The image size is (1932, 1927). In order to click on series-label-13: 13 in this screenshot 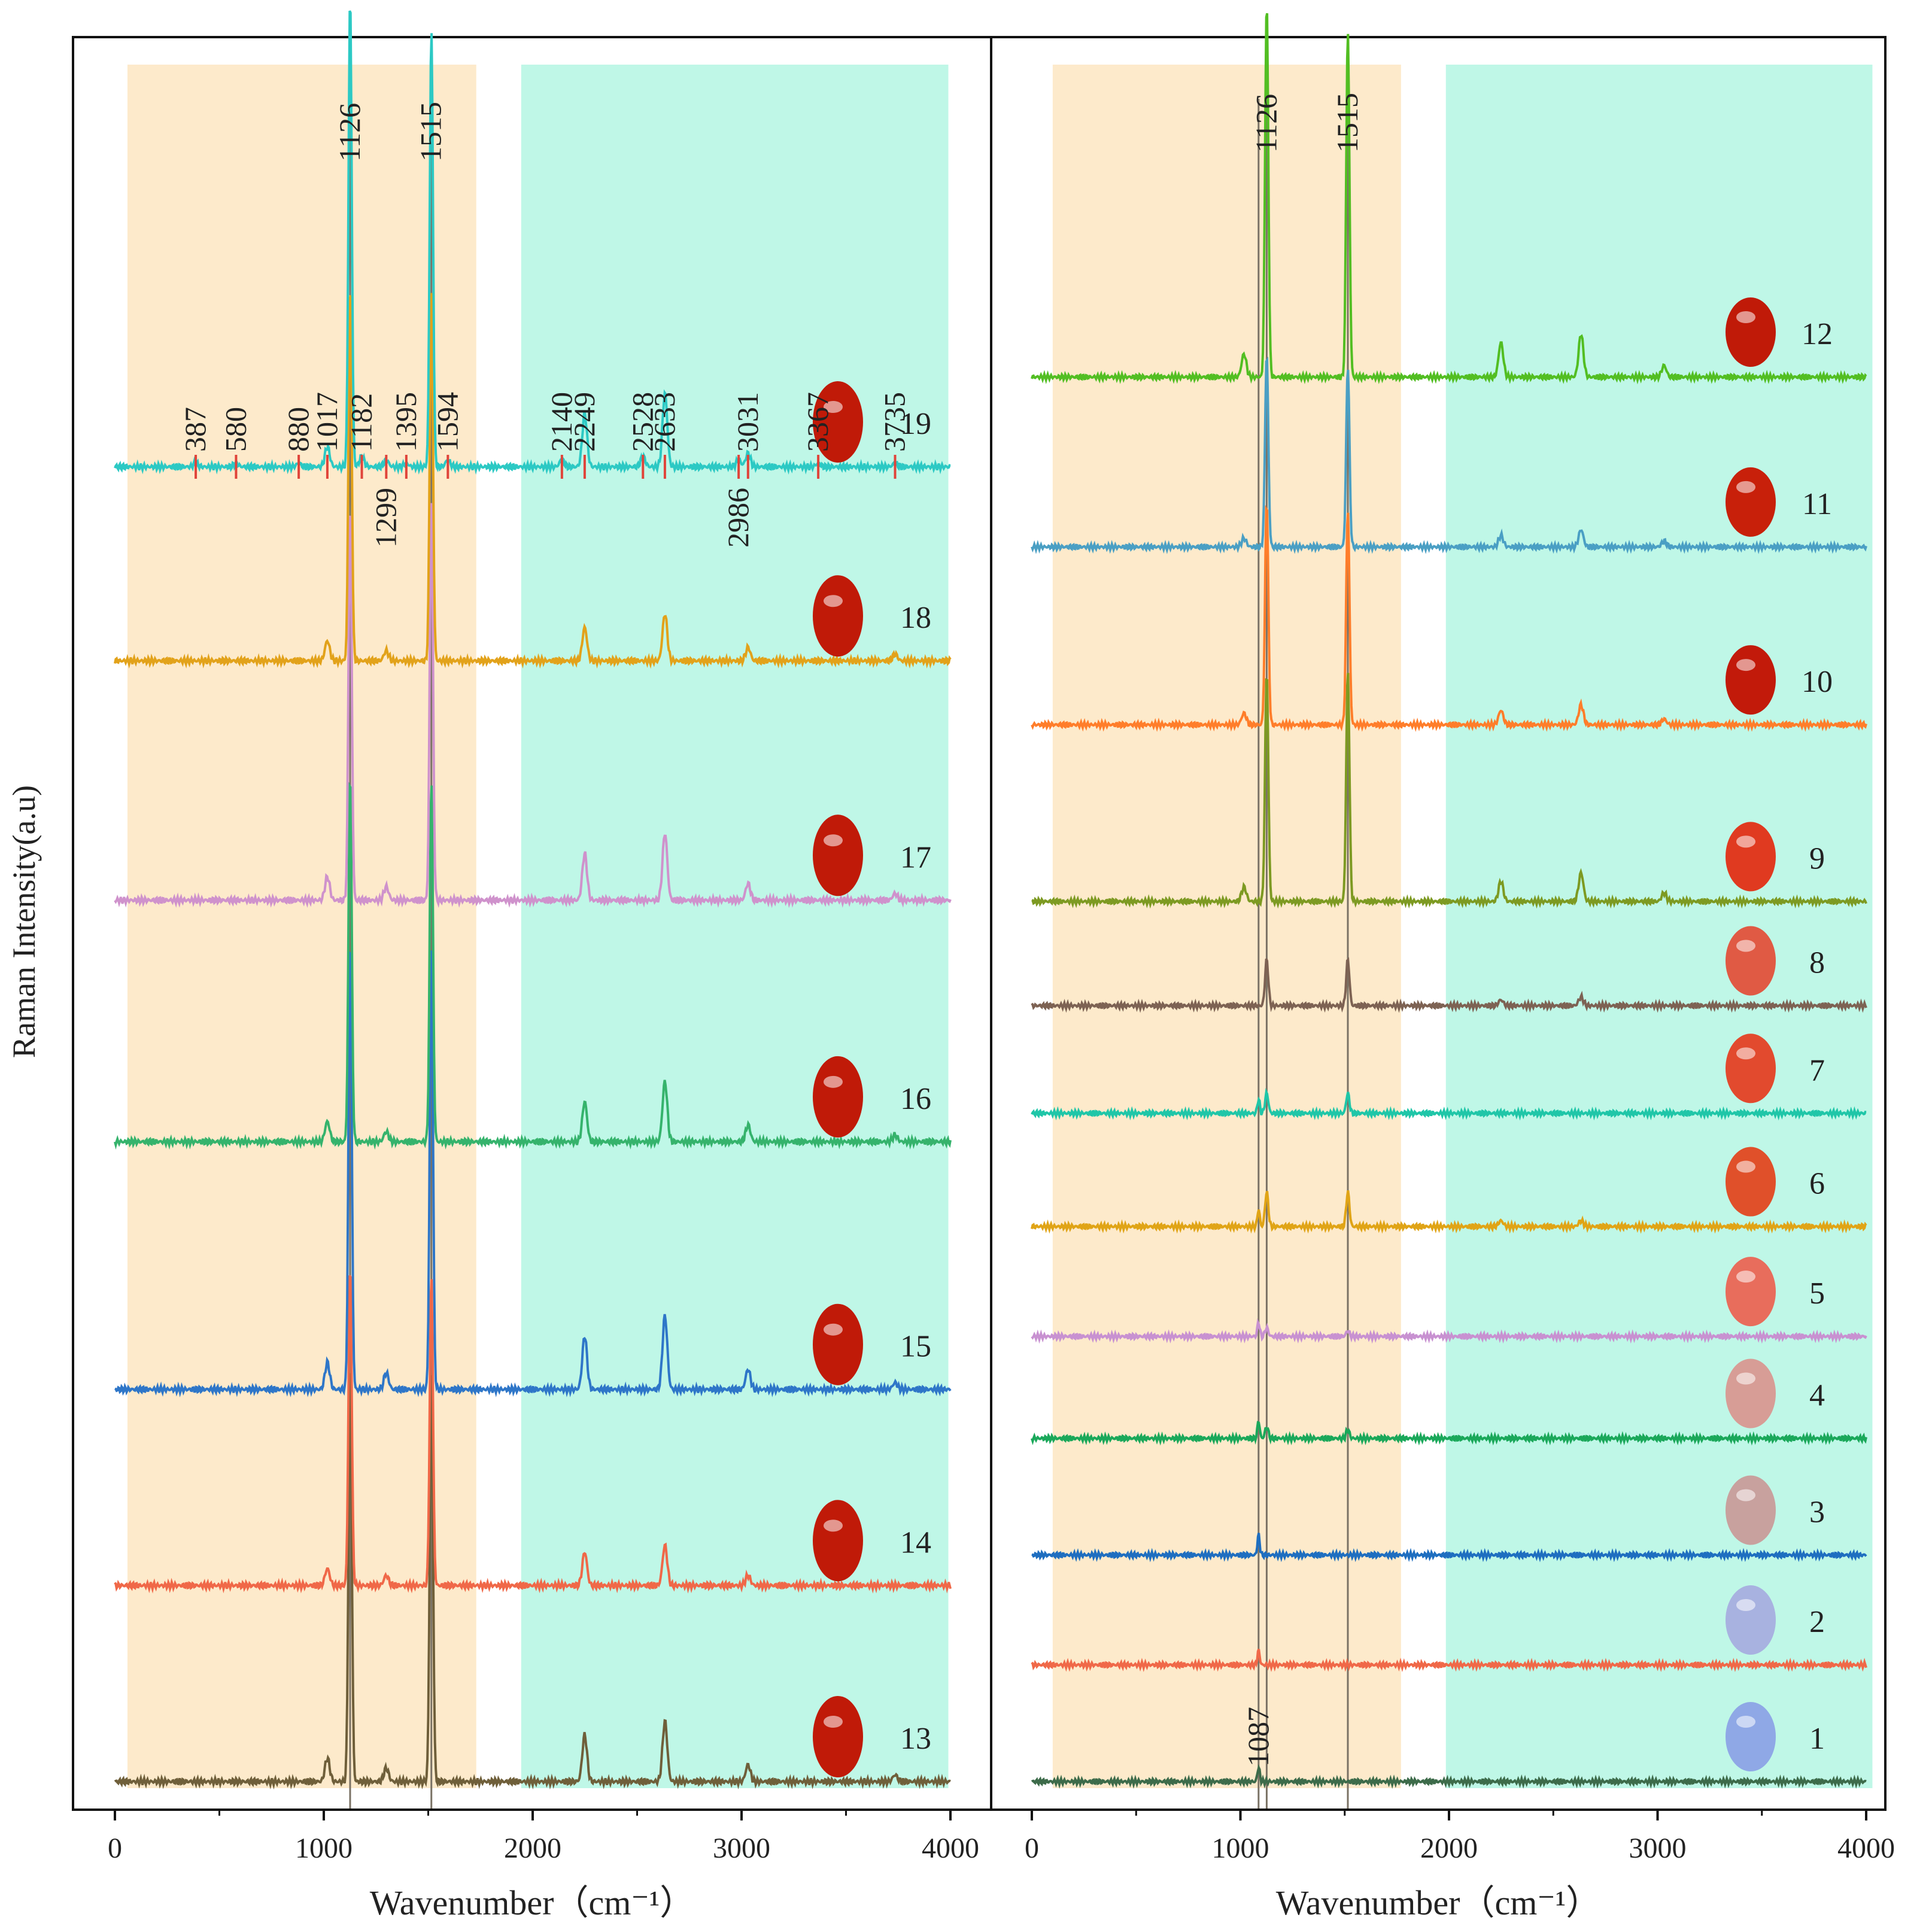, I will do `click(915, 1739)`.